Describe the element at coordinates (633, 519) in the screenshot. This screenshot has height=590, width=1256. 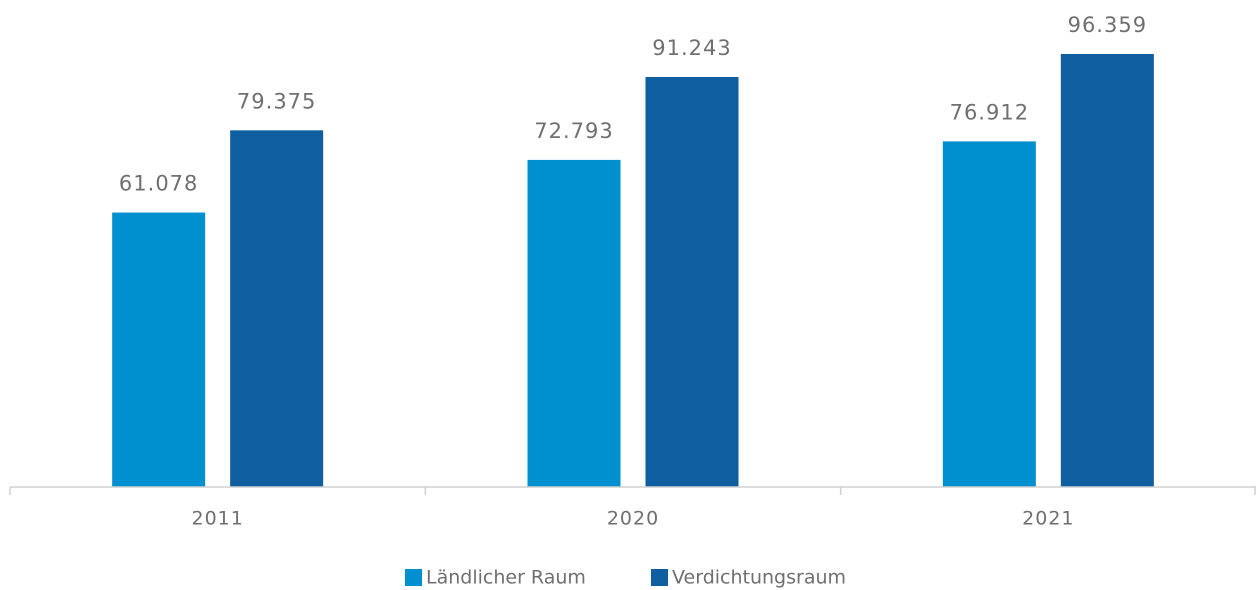
I see `x-tick-label: 2020` at that location.